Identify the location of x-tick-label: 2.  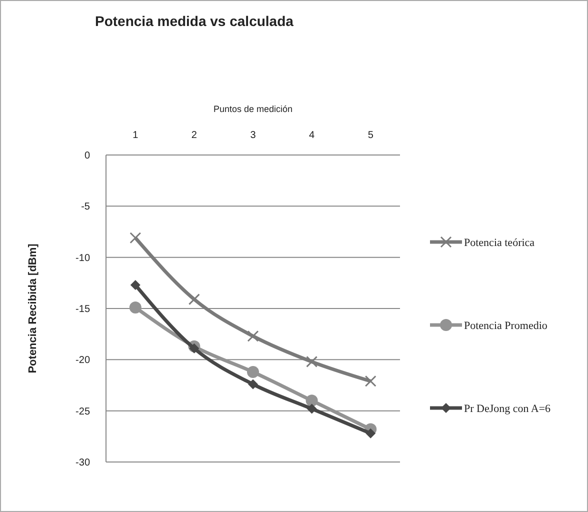
(194, 135).